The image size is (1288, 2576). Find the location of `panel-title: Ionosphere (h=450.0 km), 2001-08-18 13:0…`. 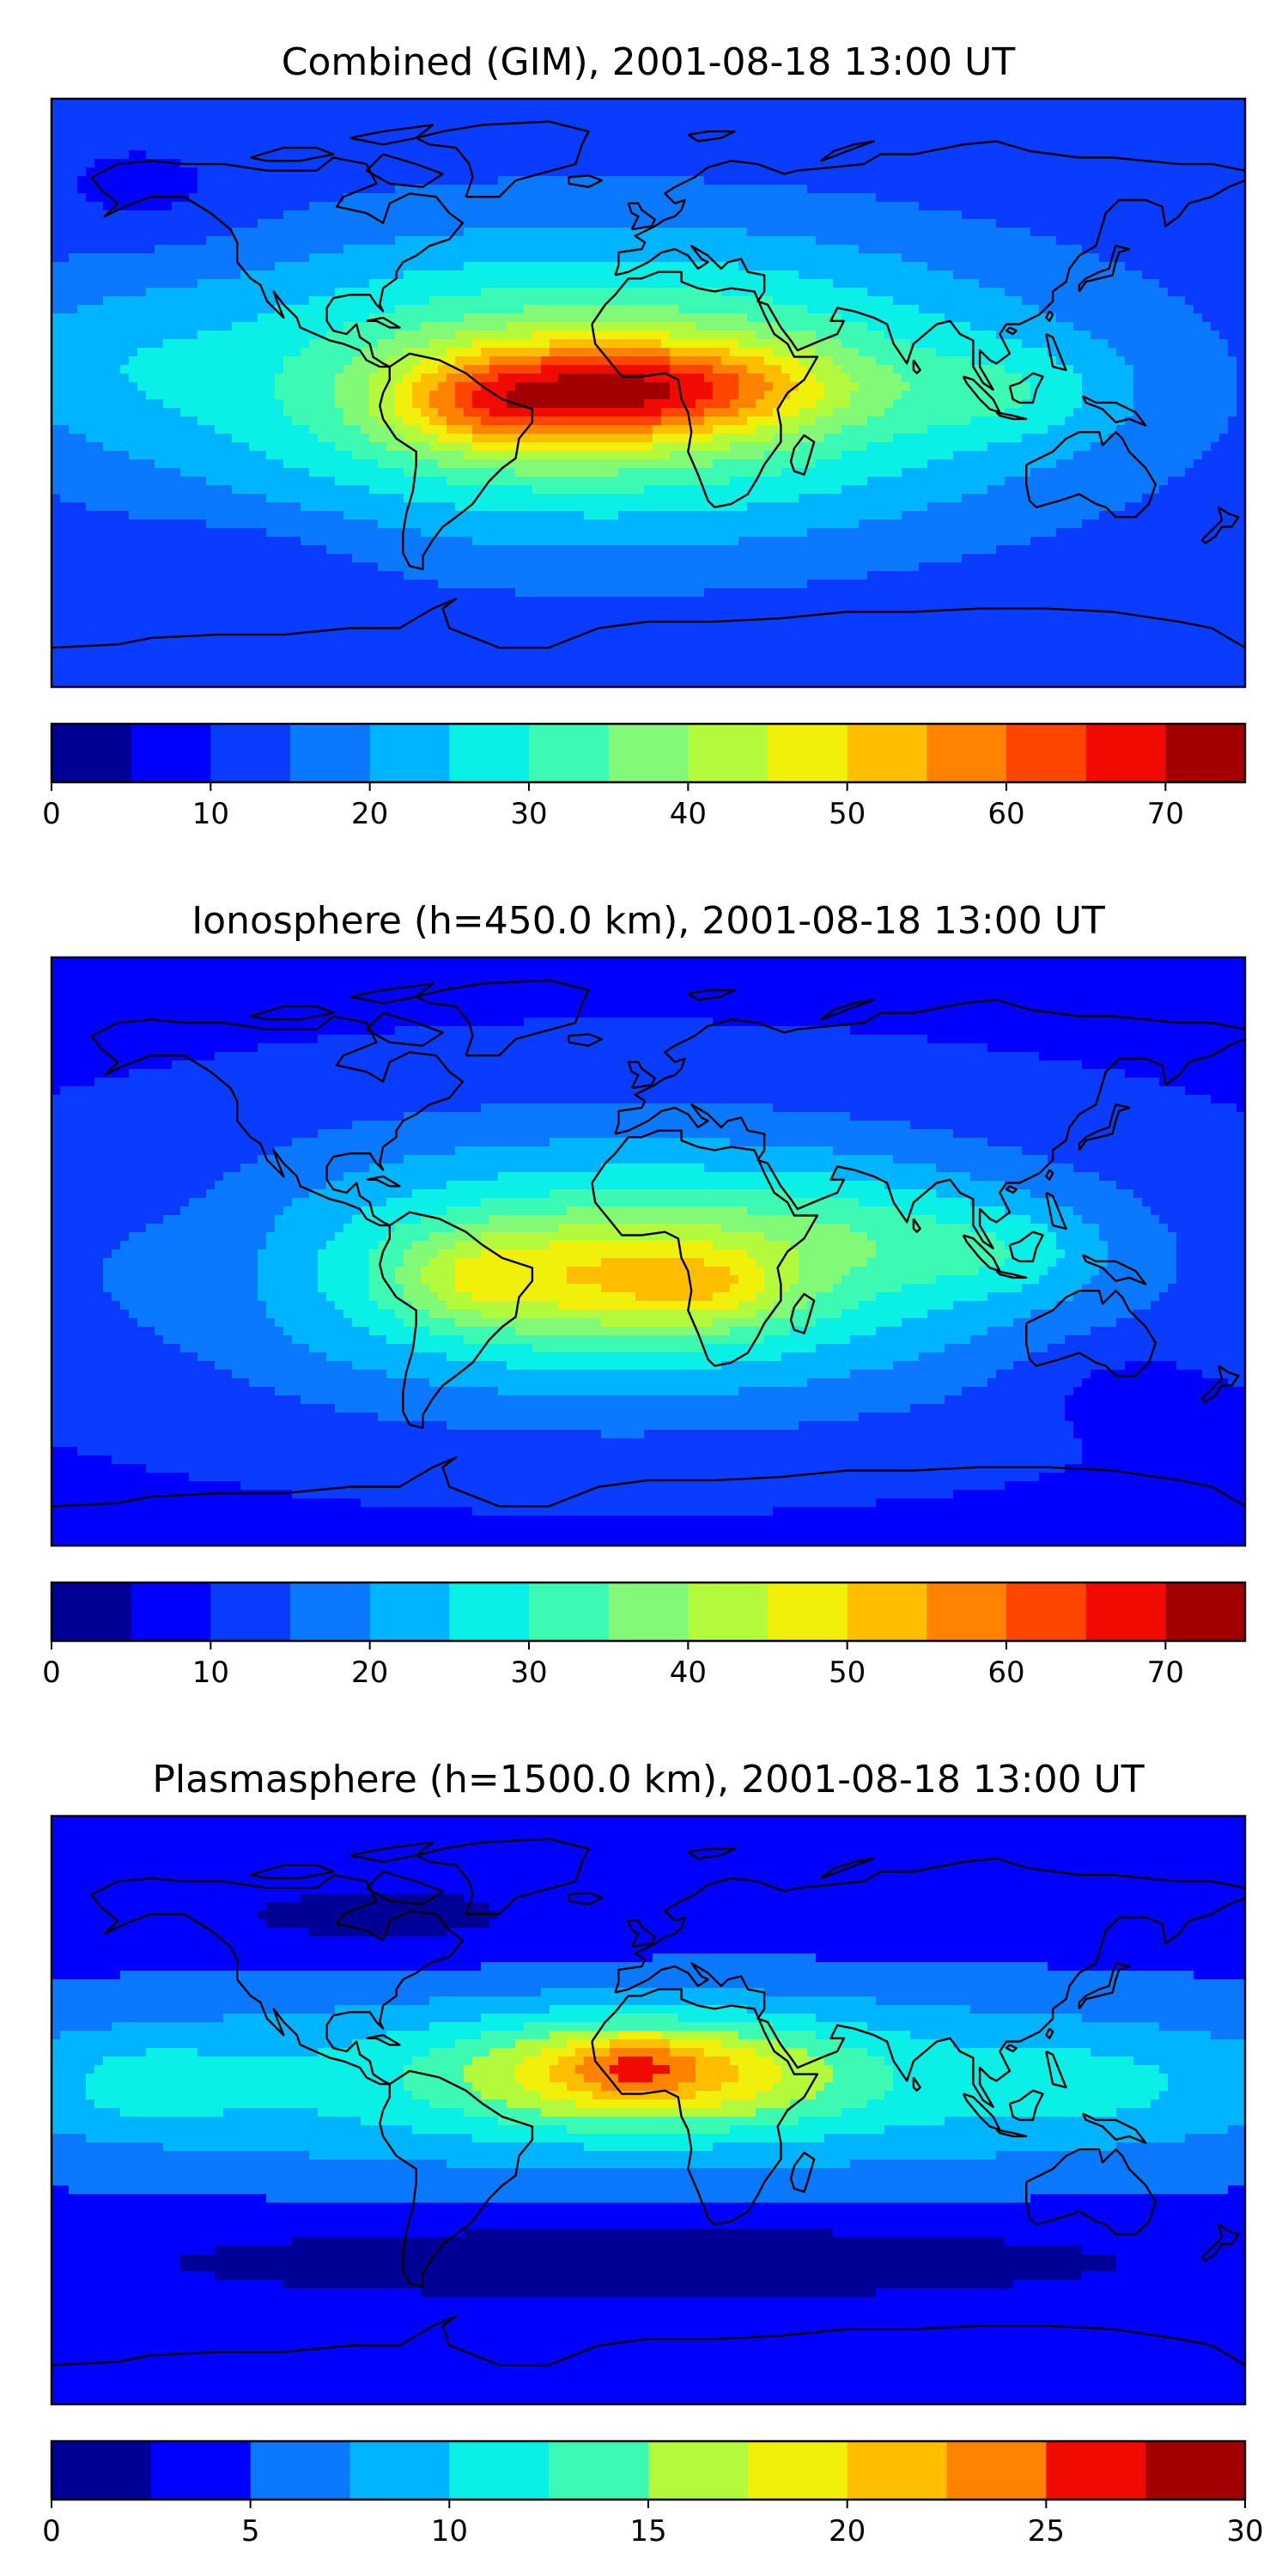

panel-title: Ionosphere (h=450.0 km), 2001-08-18 13:0… is located at coordinates (648, 921).